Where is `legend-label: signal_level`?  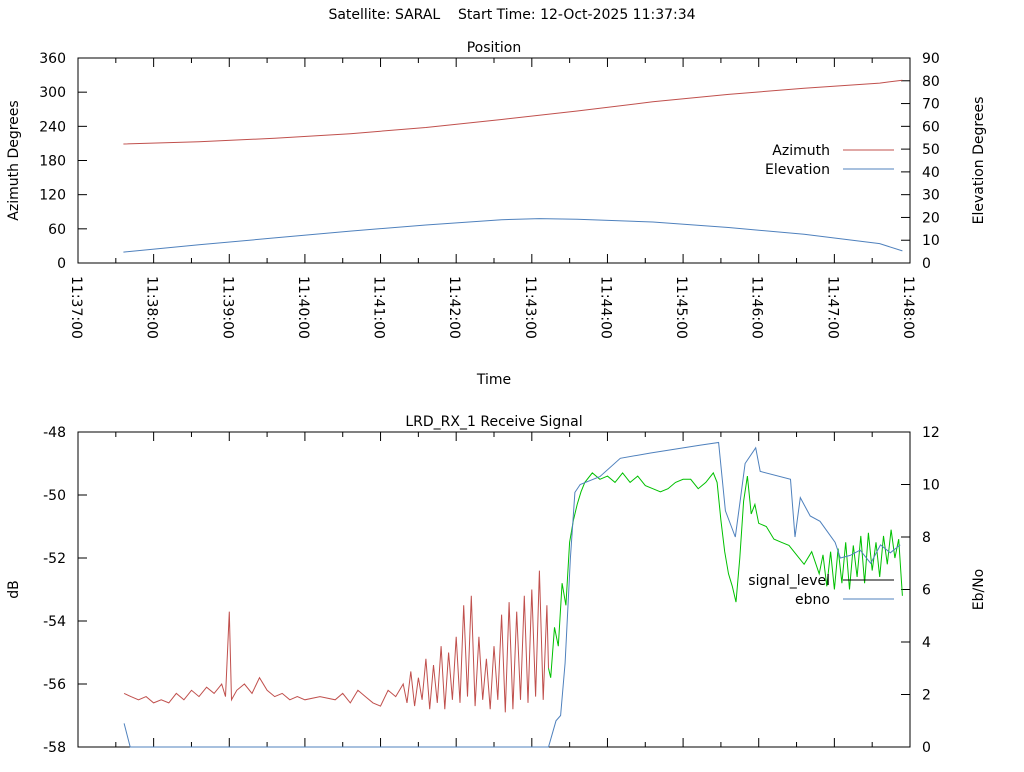 legend-label: signal_level is located at coordinates (789, 581).